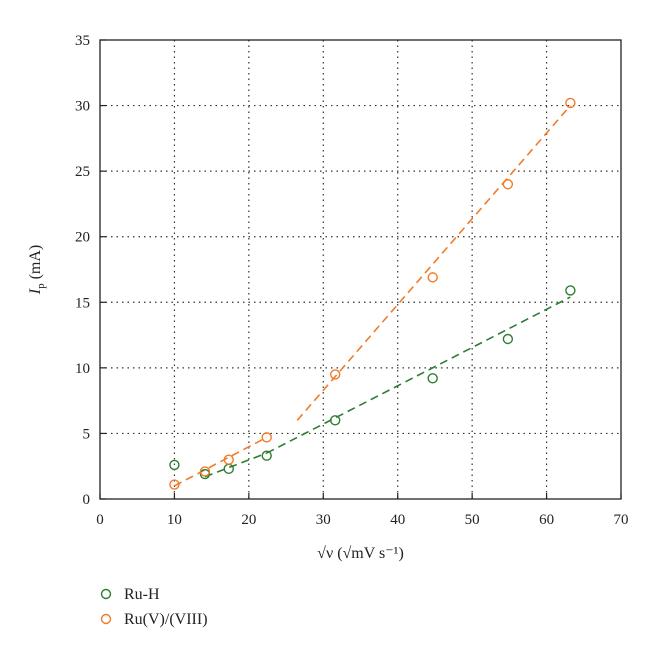 The height and width of the screenshot is (660, 660). I want to click on x-tick-label: 60, so click(546, 520).